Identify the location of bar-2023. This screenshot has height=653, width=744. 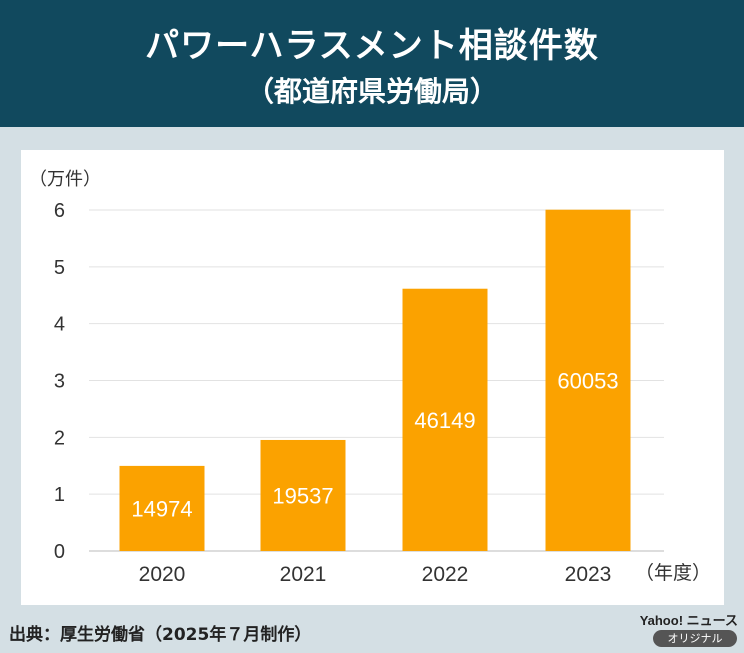
(588, 380).